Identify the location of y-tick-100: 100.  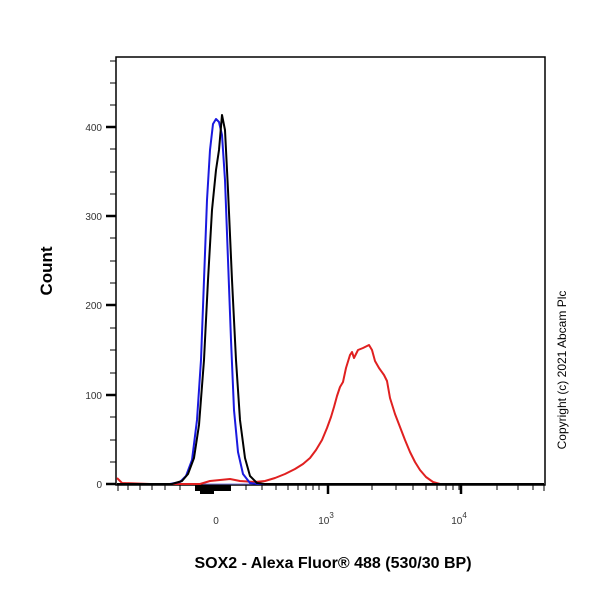
(93, 396).